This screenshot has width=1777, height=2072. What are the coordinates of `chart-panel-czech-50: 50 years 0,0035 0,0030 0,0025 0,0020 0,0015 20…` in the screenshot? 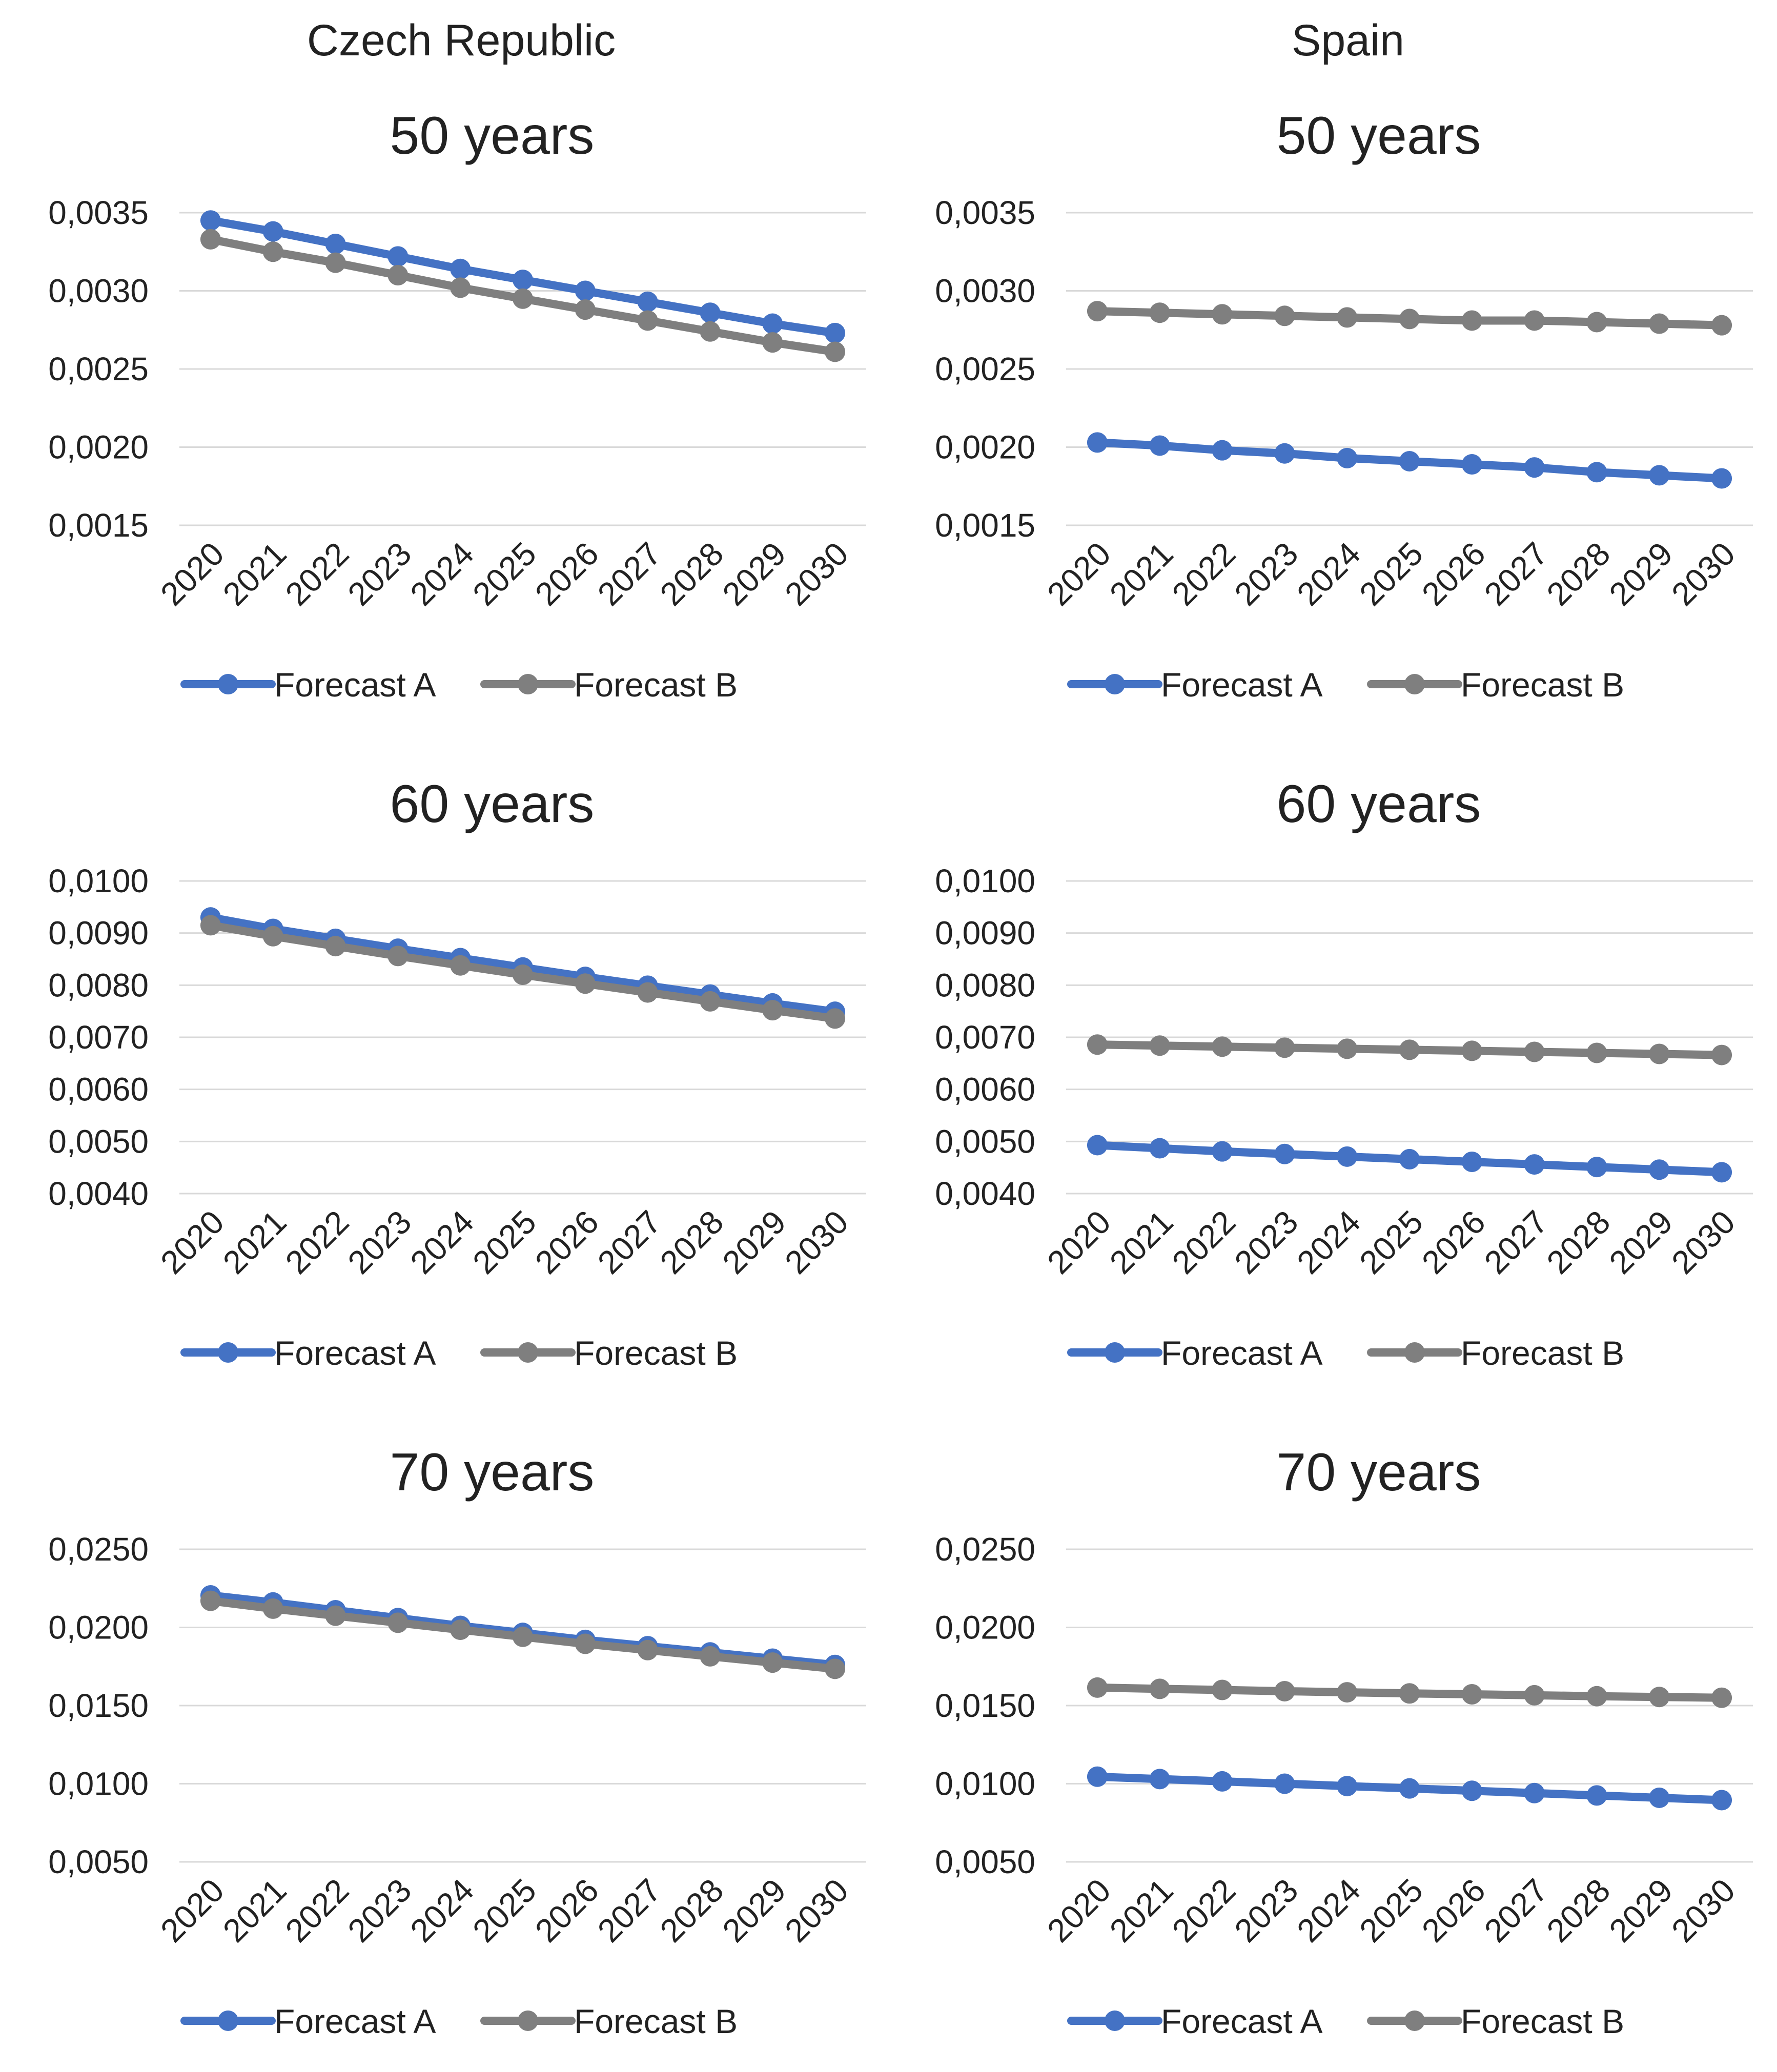 It's located at (433, 404).